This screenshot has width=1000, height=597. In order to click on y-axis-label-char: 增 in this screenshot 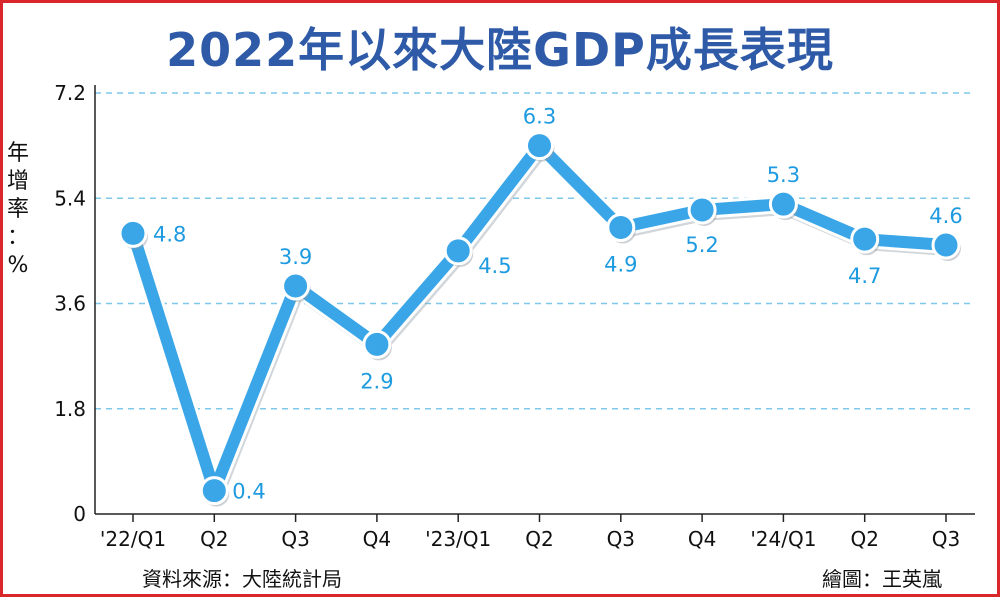, I will do `click(17, 181)`.